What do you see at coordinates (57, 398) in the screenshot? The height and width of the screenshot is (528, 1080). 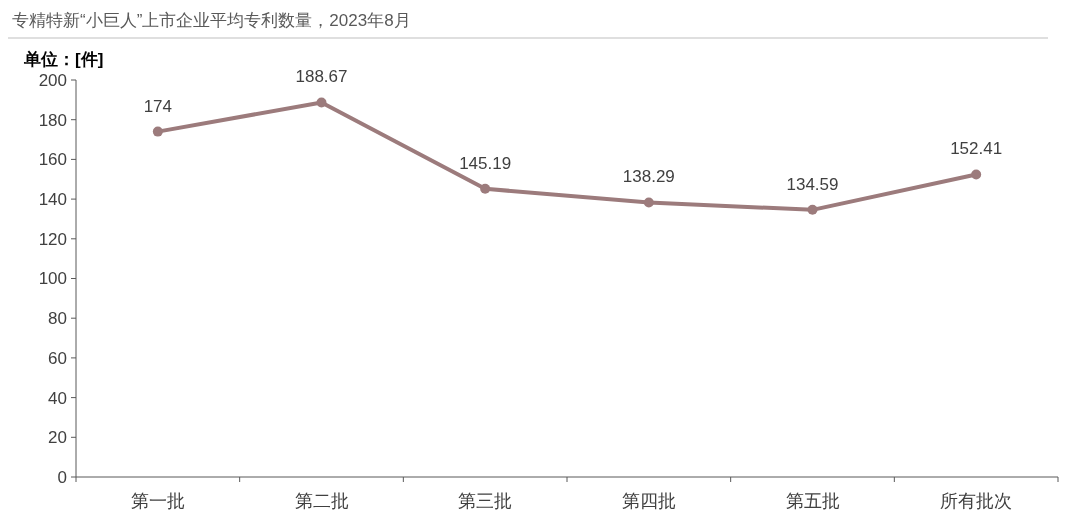 I see `y-tick-label: 40` at bounding box center [57, 398].